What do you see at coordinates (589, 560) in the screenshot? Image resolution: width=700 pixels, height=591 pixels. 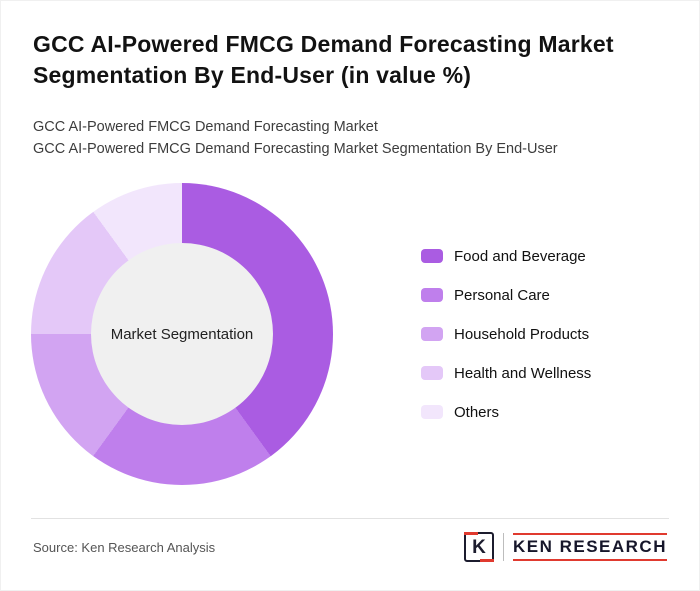 I see `logo-line-bottom` at bounding box center [589, 560].